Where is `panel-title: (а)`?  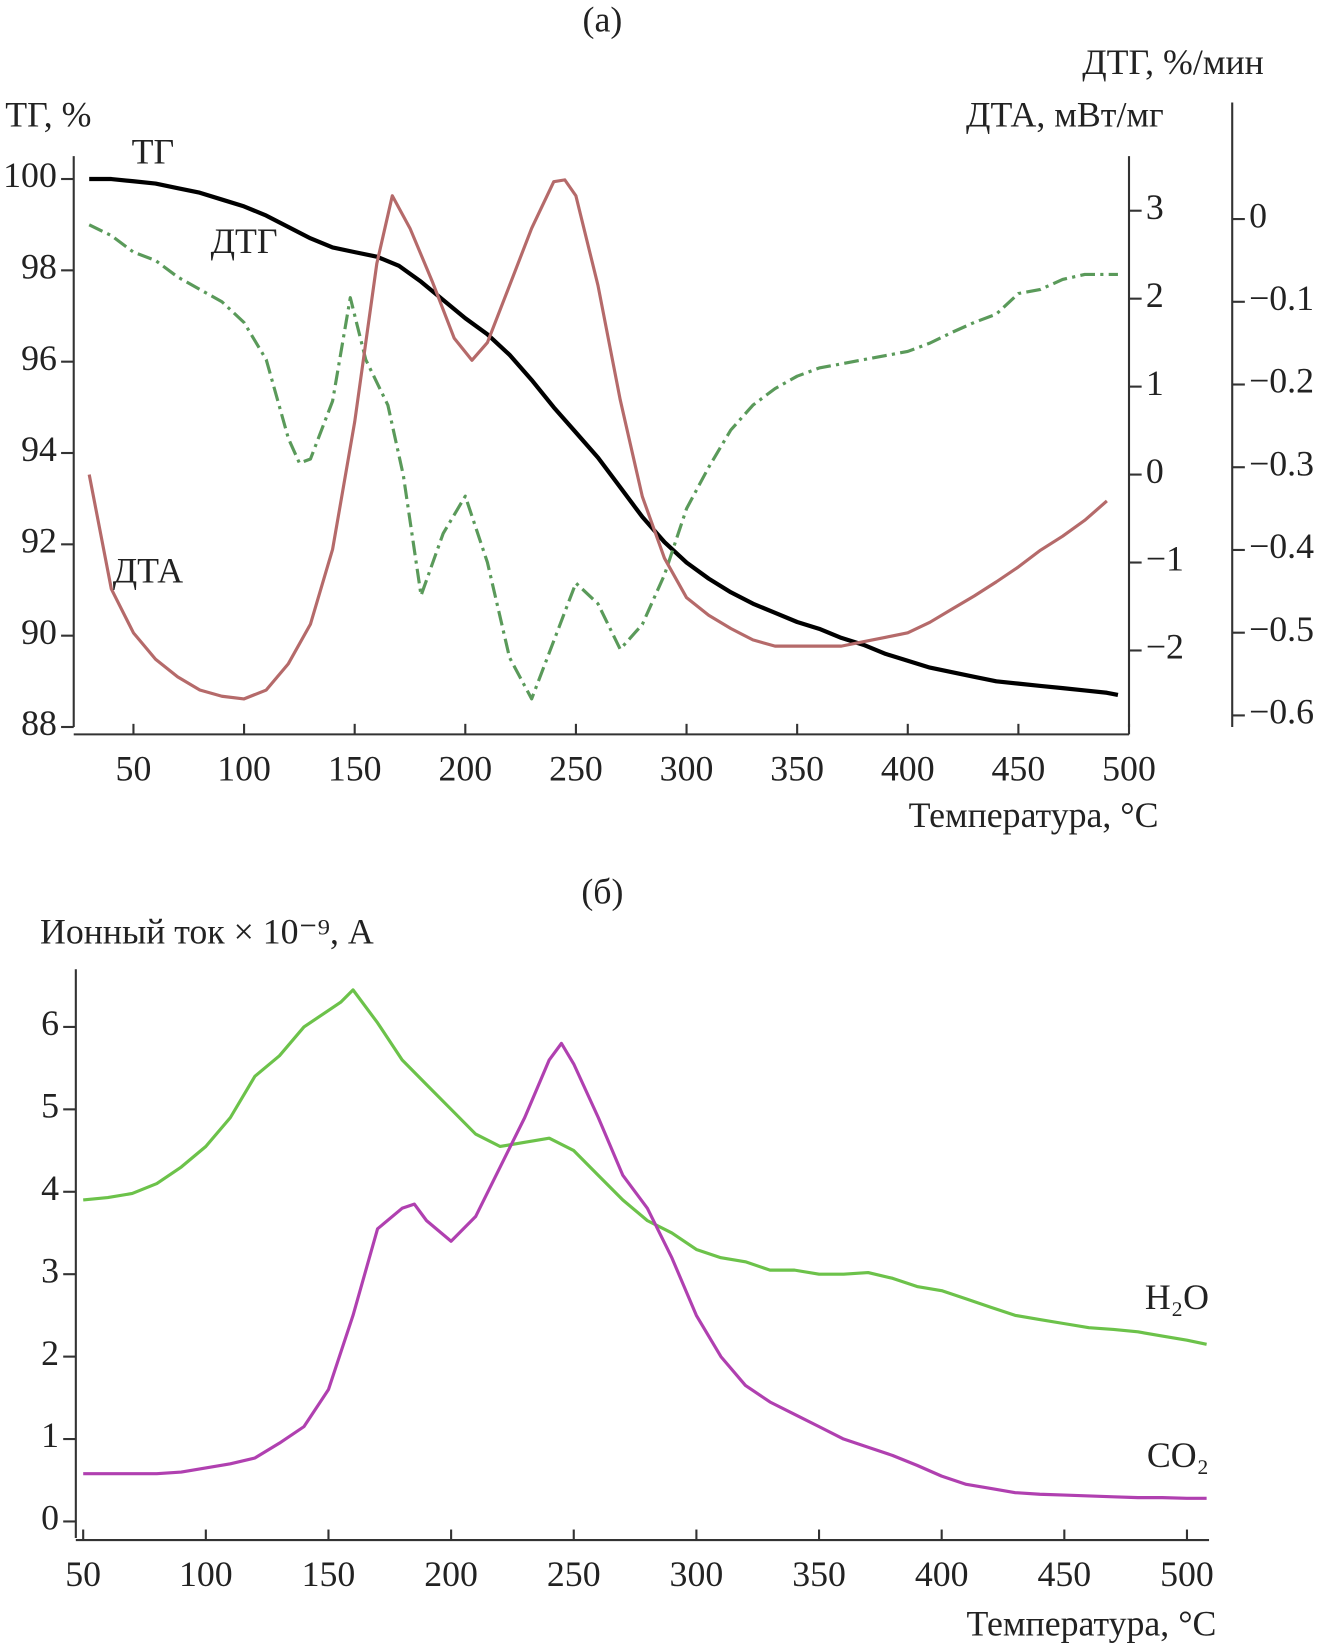 panel-title: (а) is located at coordinates (603, 20).